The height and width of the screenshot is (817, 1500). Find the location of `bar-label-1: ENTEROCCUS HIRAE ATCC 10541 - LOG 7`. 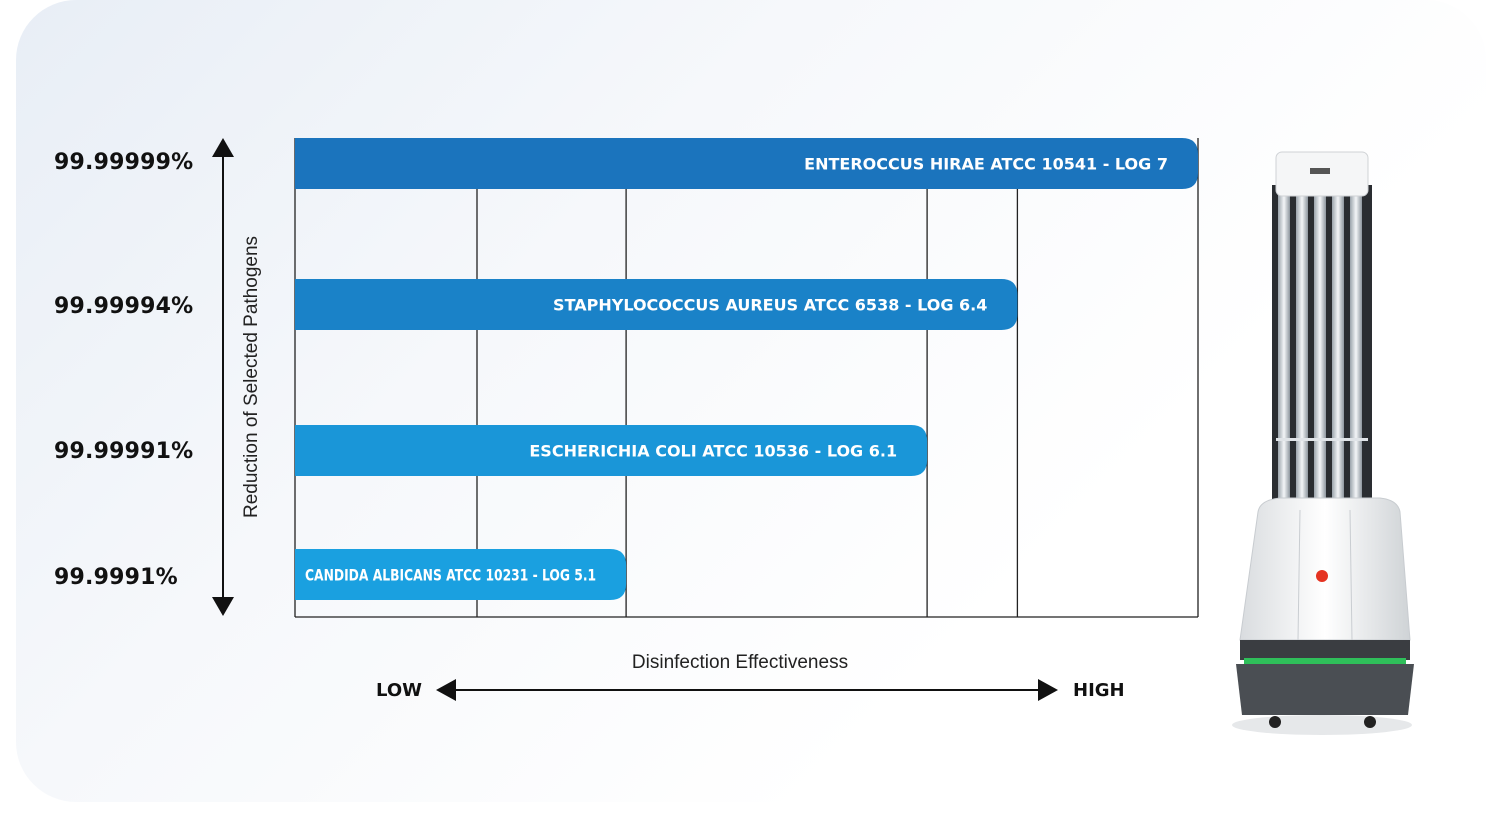

bar-label-1: ENTEROCCUS HIRAE ATCC 10541 - LOG 7 is located at coordinates (986, 164).